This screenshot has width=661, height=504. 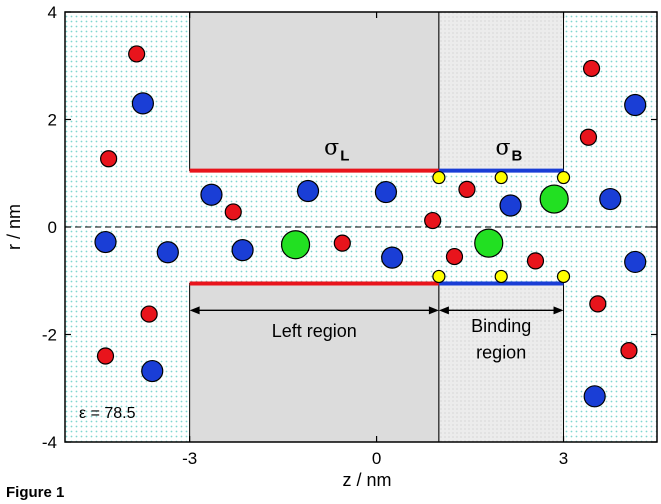 What do you see at coordinates (52, 120) in the screenshot?
I see `y-tick-label: 2` at bounding box center [52, 120].